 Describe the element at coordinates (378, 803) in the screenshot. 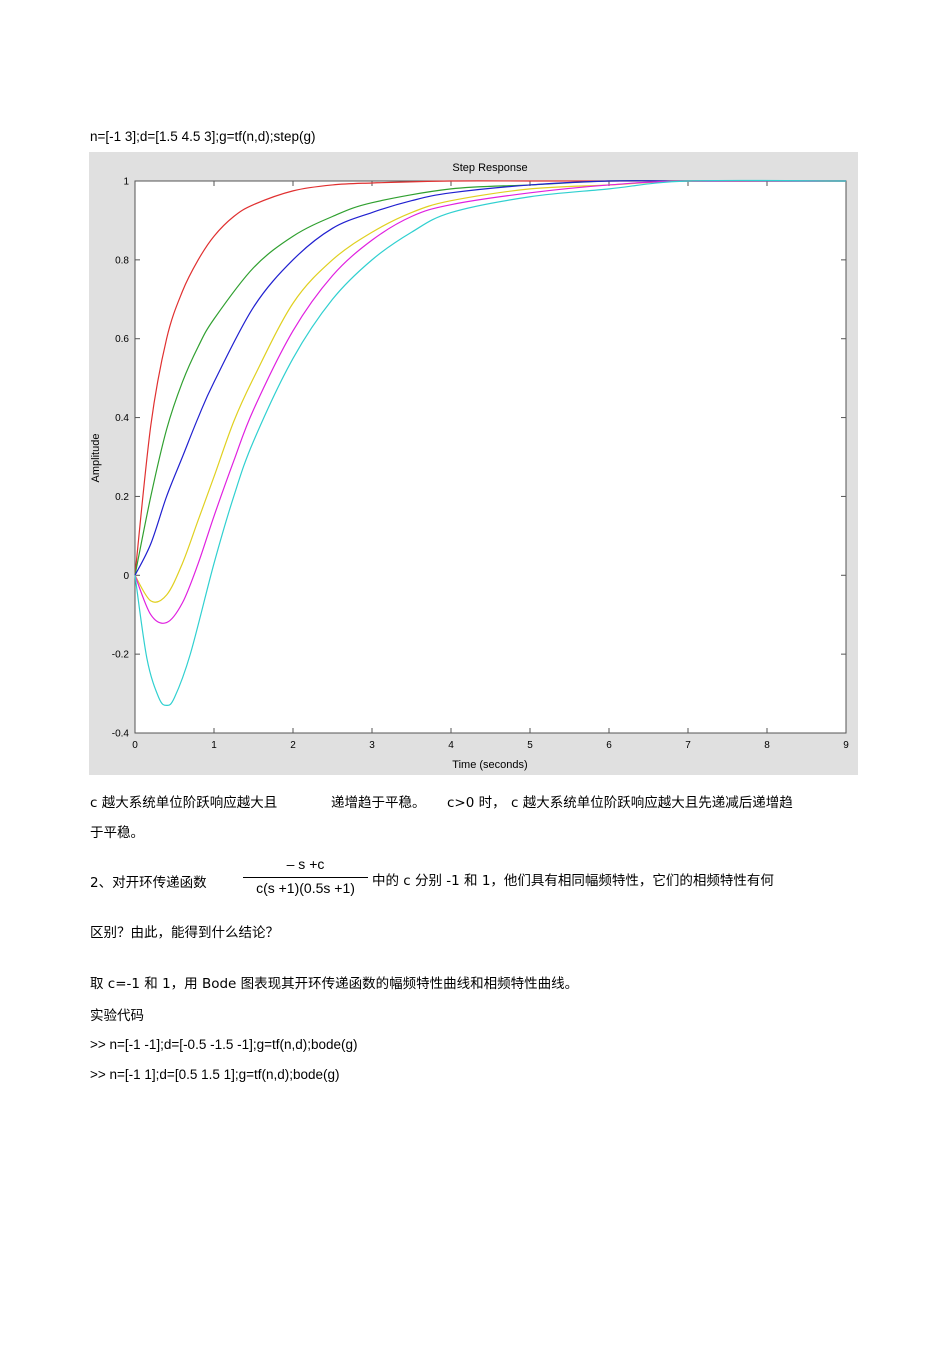

I see `para1-part-b: 递增趋于平稳。` at that location.